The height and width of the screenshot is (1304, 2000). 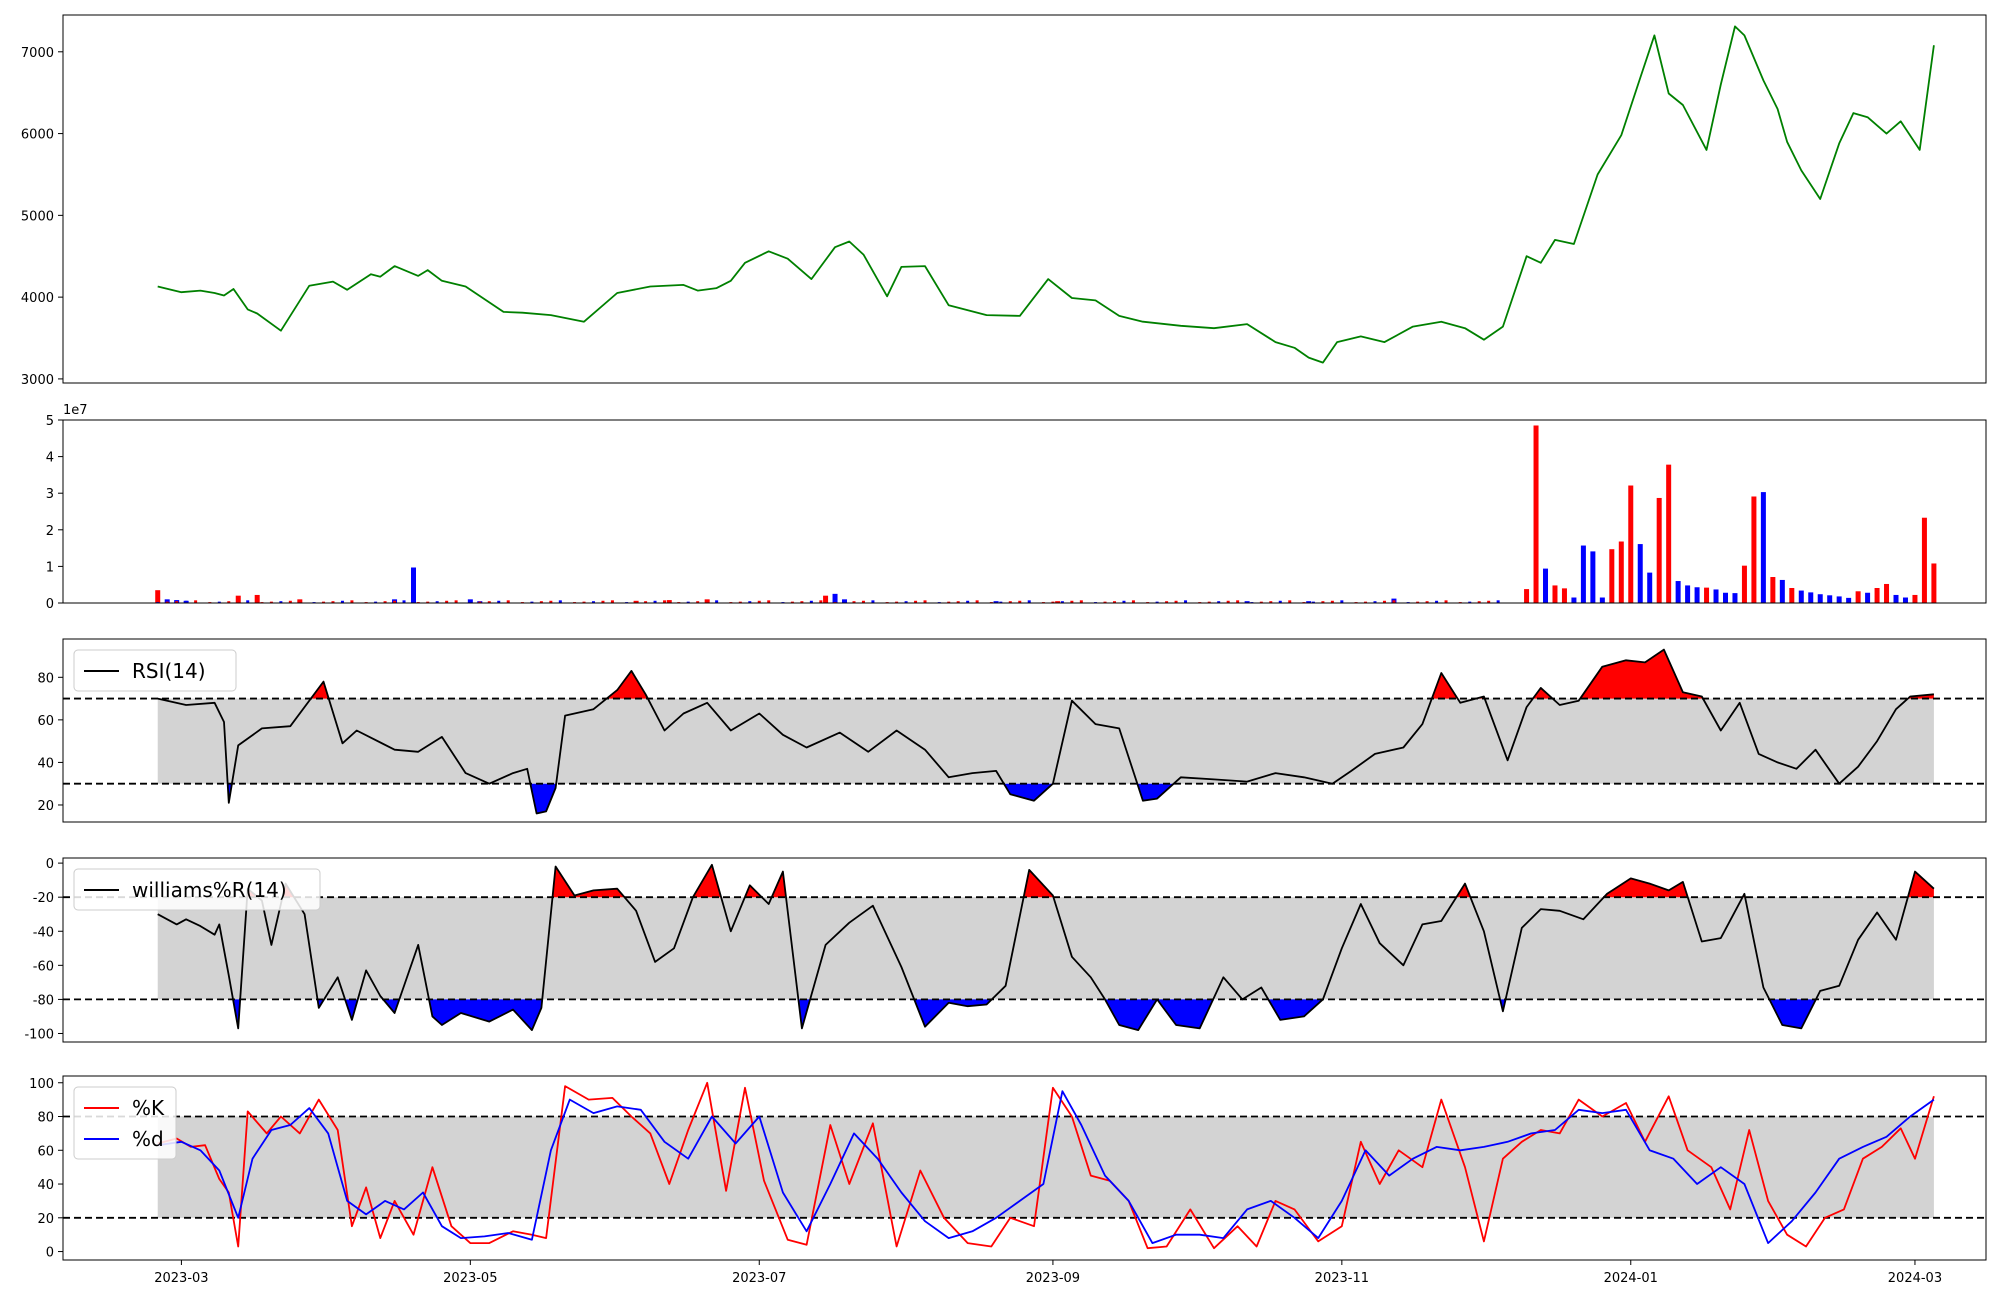 I want to click on volume-frame, so click(x=1024, y=511).